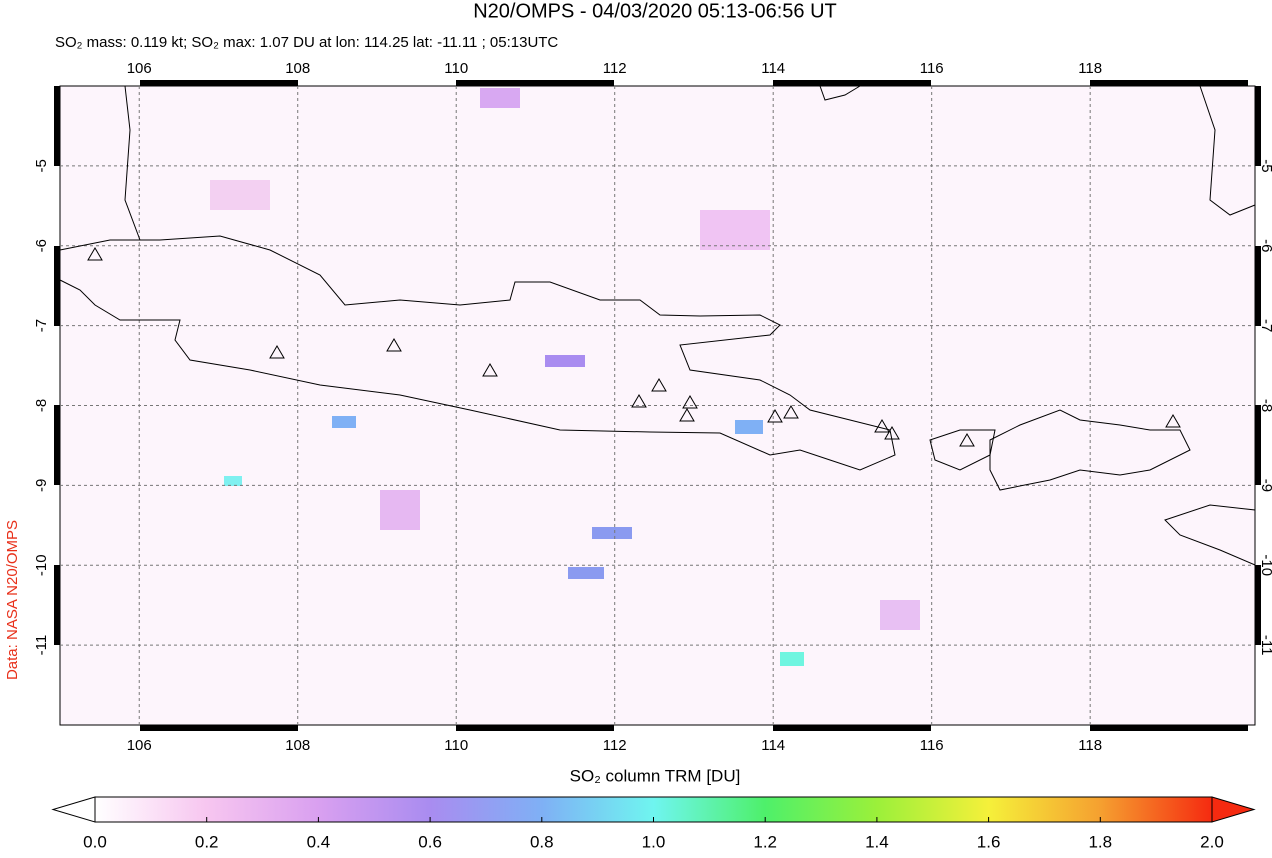  What do you see at coordinates (297, 68) in the screenshot?
I see `x-tick-label-top: 108` at bounding box center [297, 68].